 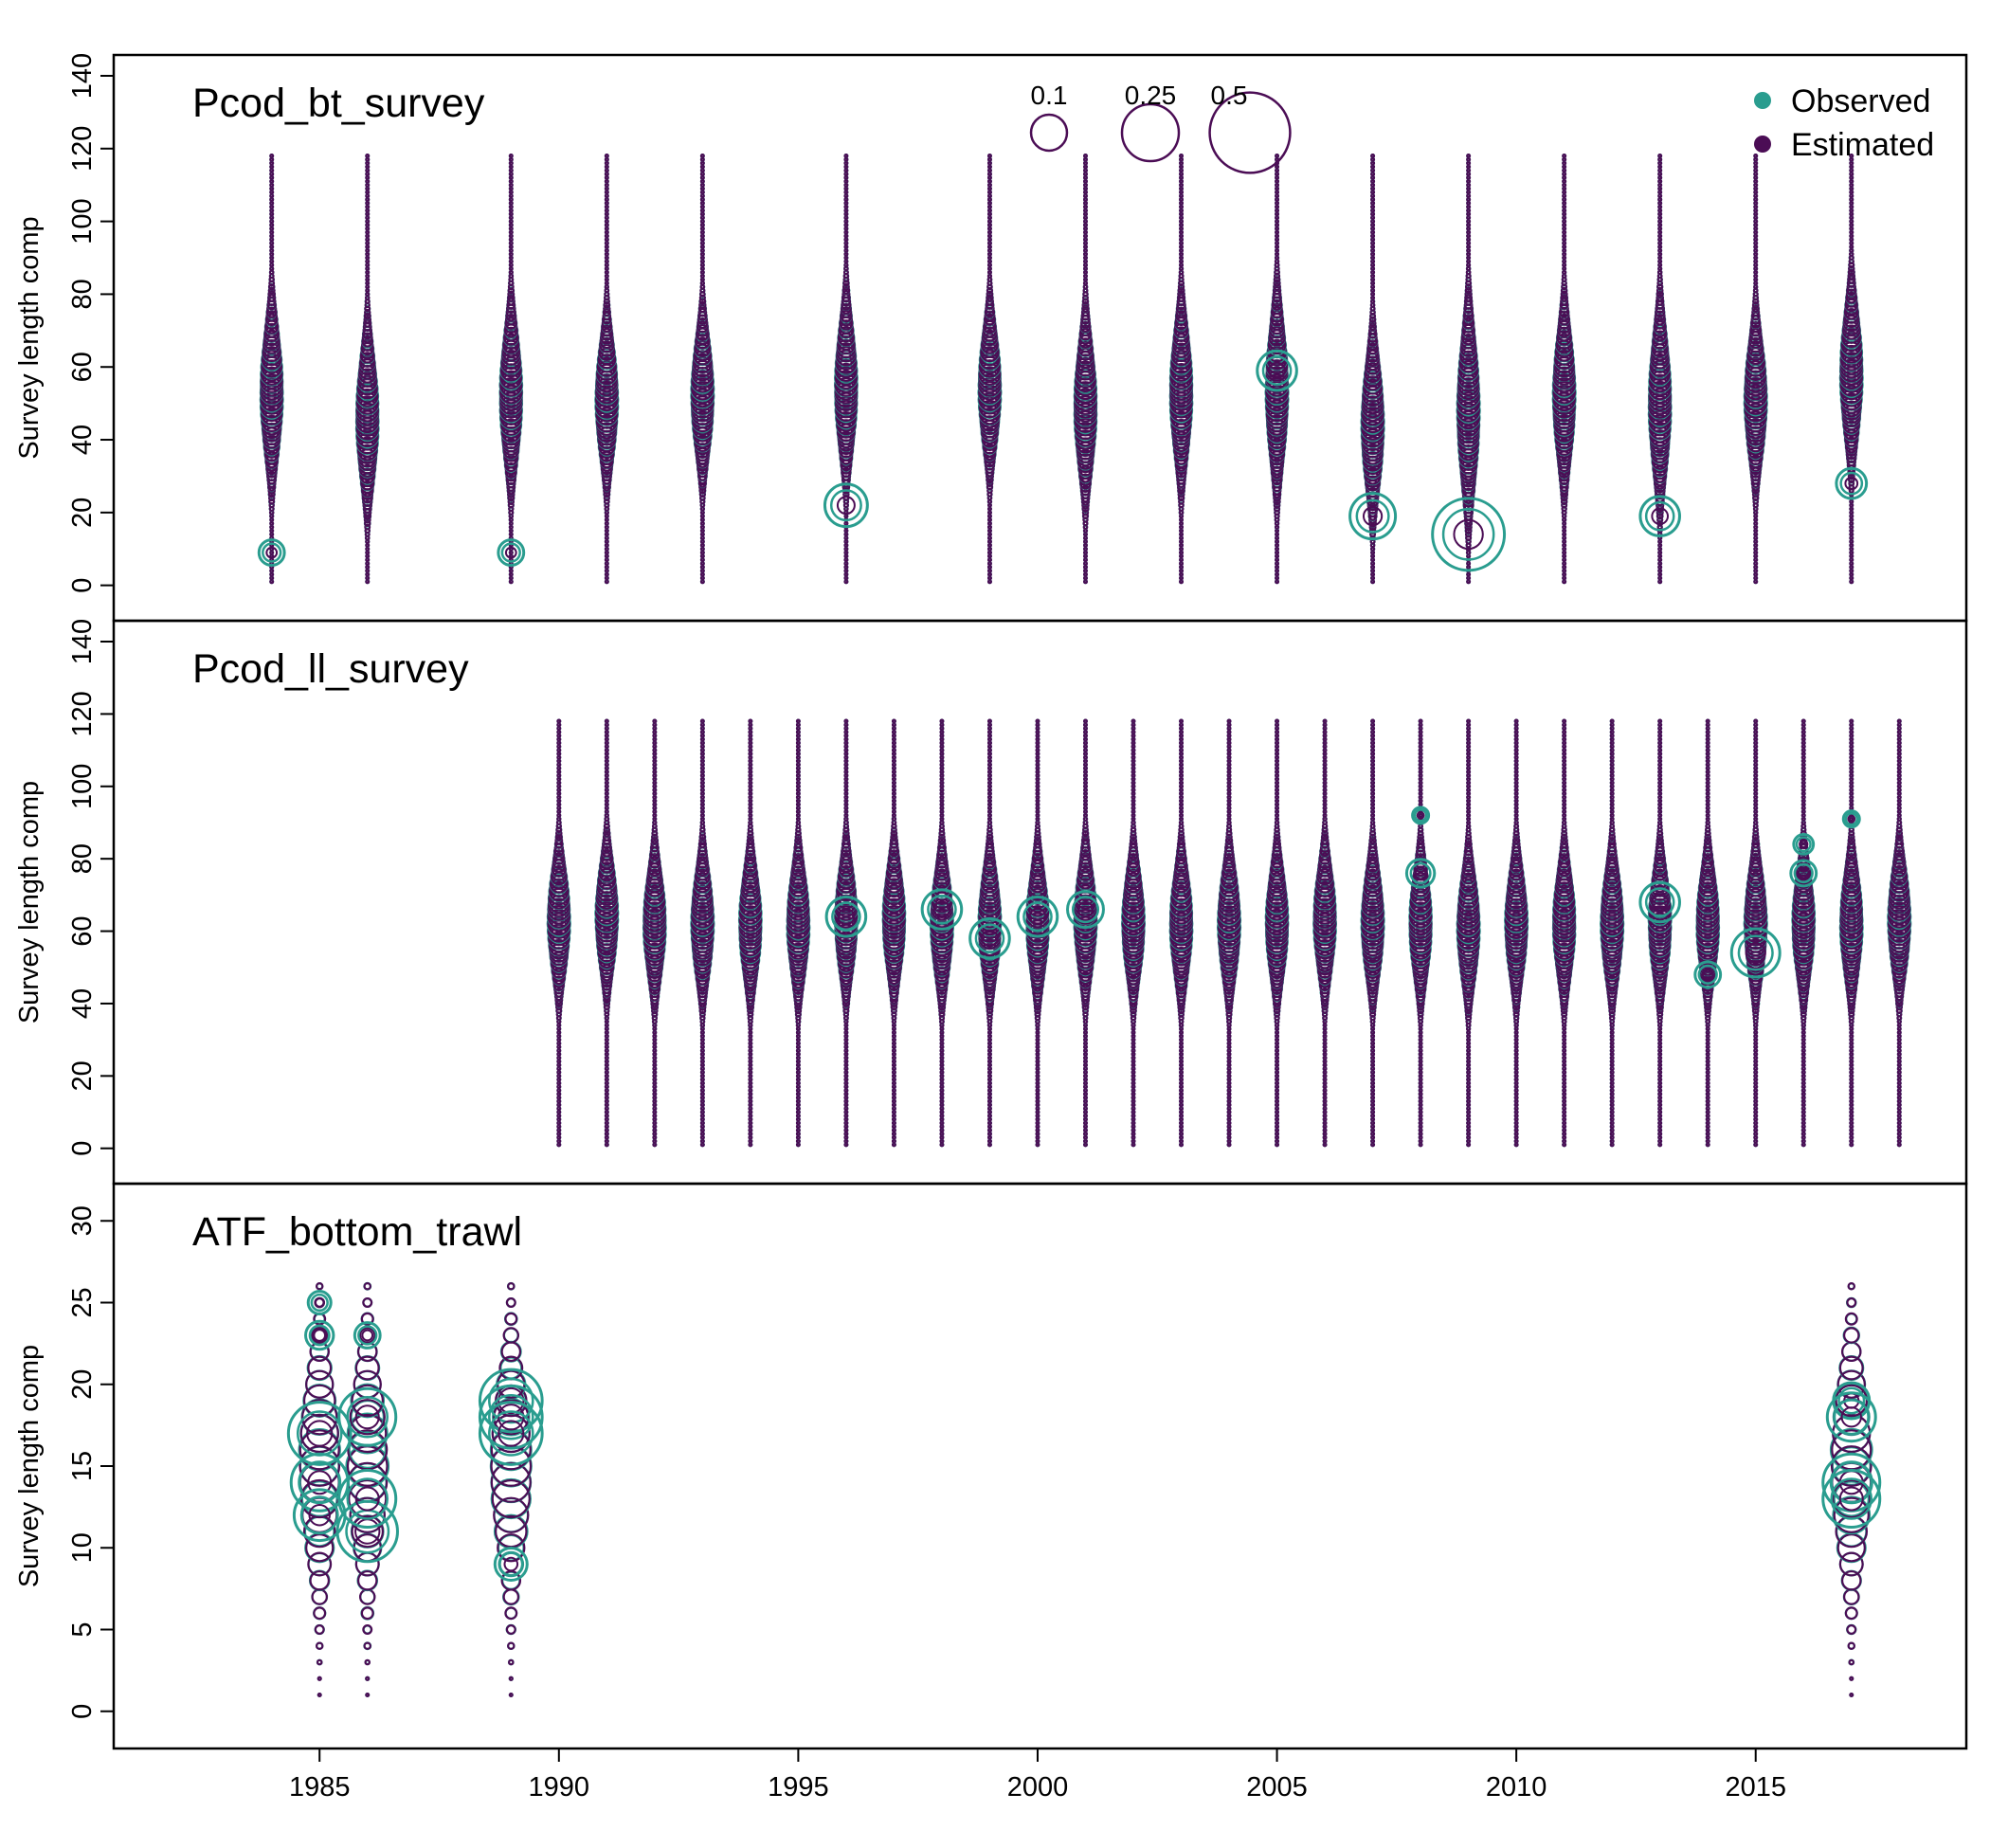 What do you see at coordinates (1469, 535) in the screenshot?
I see `observed-bubble` at bounding box center [1469, 535].